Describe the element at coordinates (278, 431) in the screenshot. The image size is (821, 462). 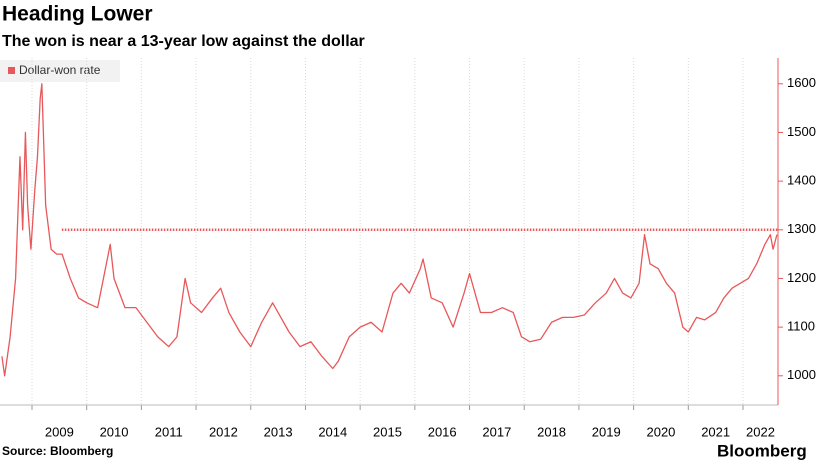
I see `x-tick-label: 2013` at that location.